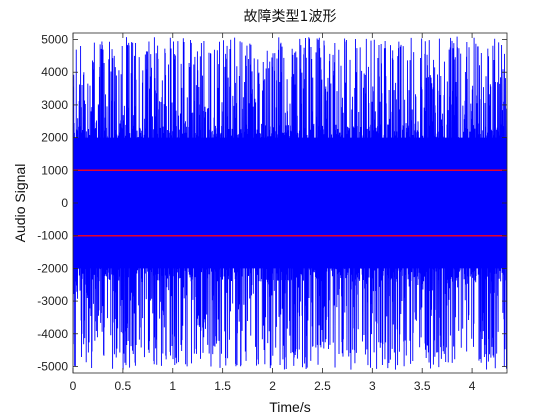 The height and width of the screenshot is (420, 560). What do you see at coordinates (422, 386) in the screenshot?
I see `x-tick-label: 3.5` at bounding box center [422, 386].